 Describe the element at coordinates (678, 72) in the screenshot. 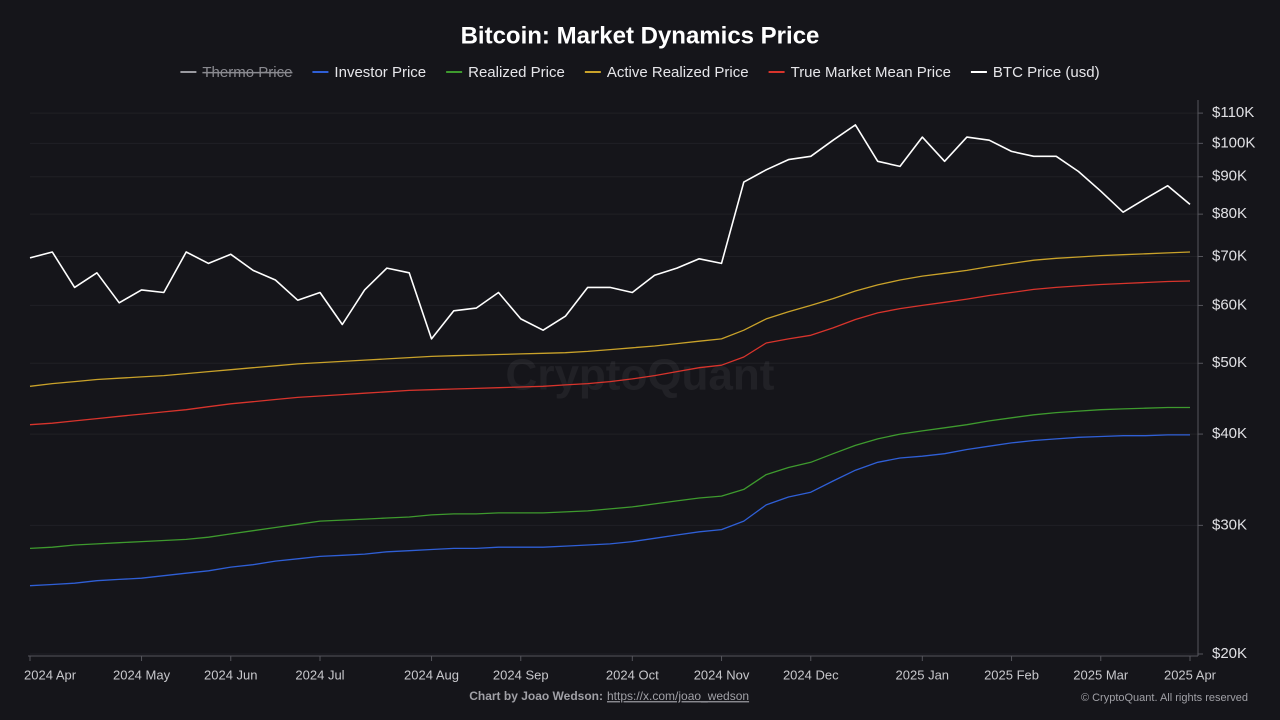

I see `legend-label: Active Realized Price` at that location.